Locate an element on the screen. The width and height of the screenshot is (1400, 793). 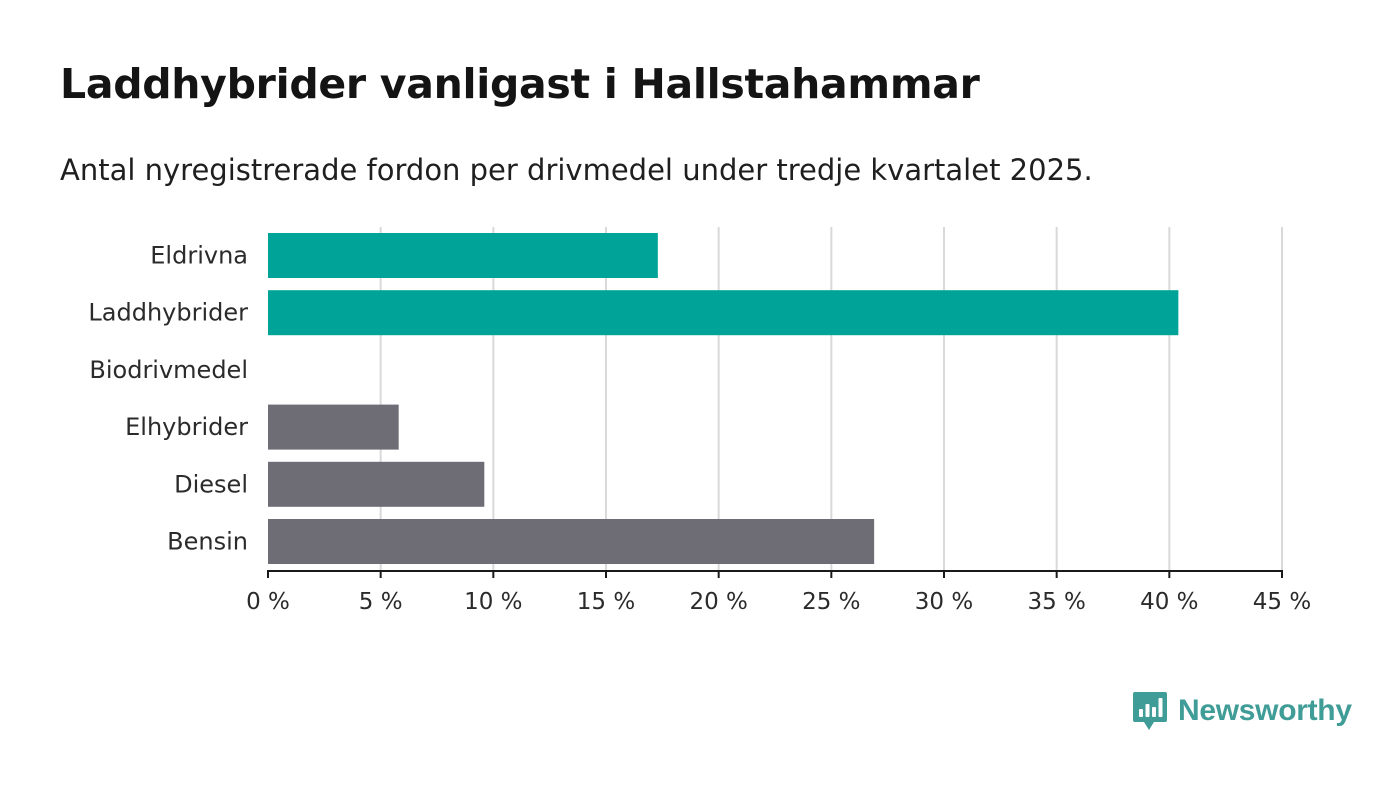
x-tick-label: 5 % is located at coordinates (381, 602).